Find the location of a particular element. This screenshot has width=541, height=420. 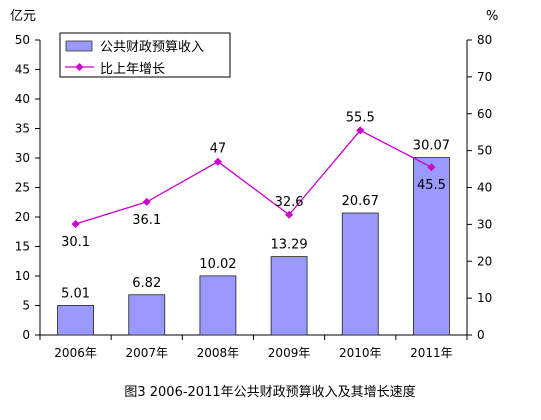

legend-box is located at coordinates (145, 55).